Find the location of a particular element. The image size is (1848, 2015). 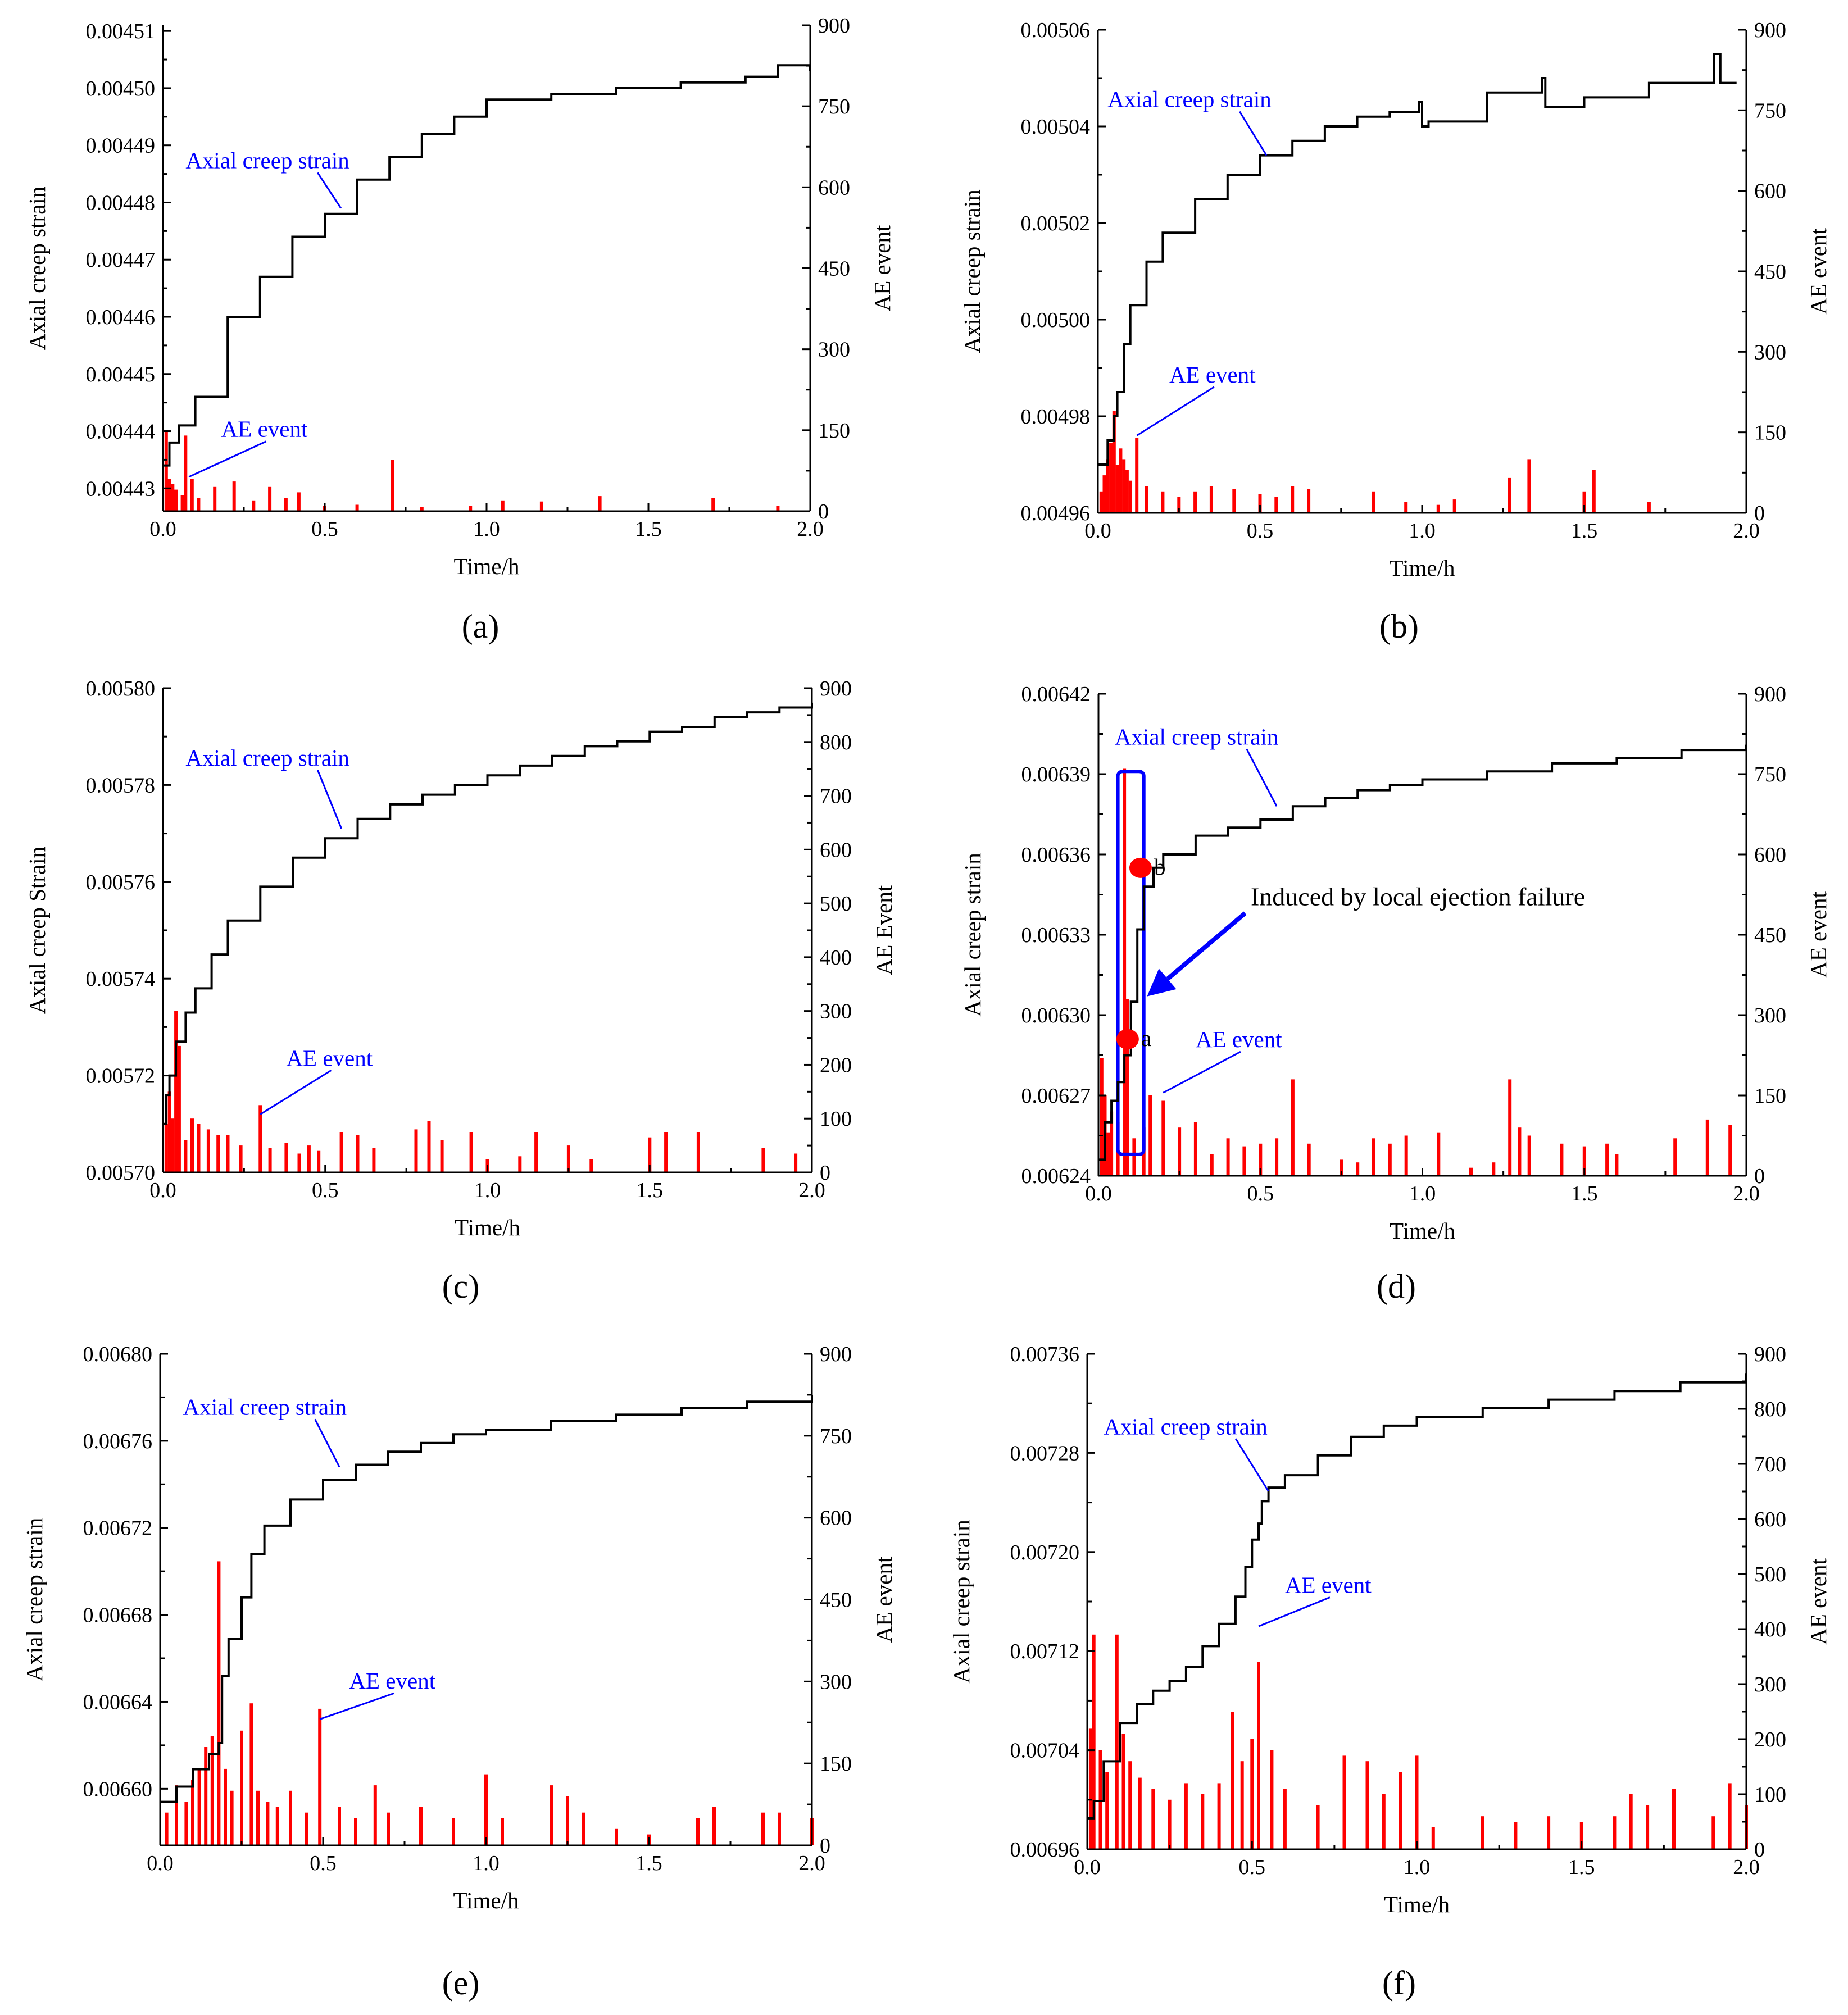

x-tick-label: 1.5 is located at coordinates (1584, 531).